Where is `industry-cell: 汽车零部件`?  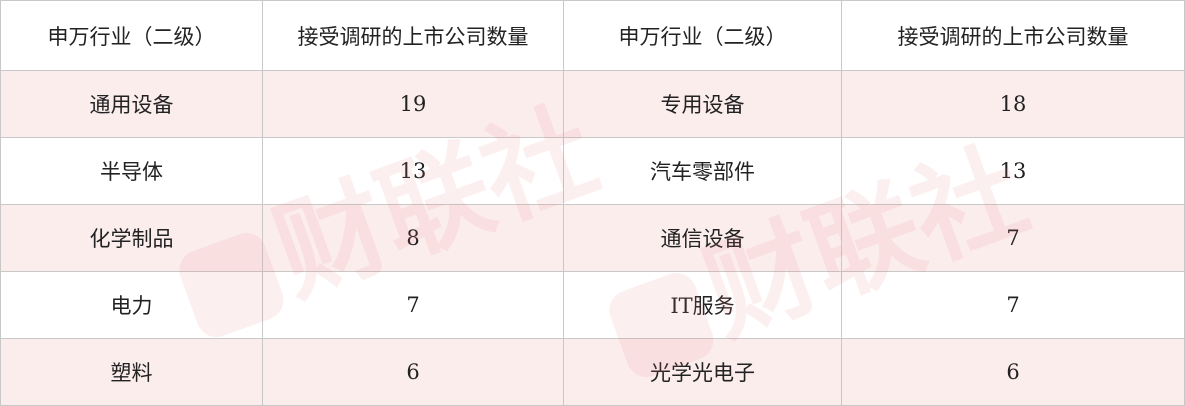 industry-cell: 汽车零部件 is located at coordinates (702, 171).